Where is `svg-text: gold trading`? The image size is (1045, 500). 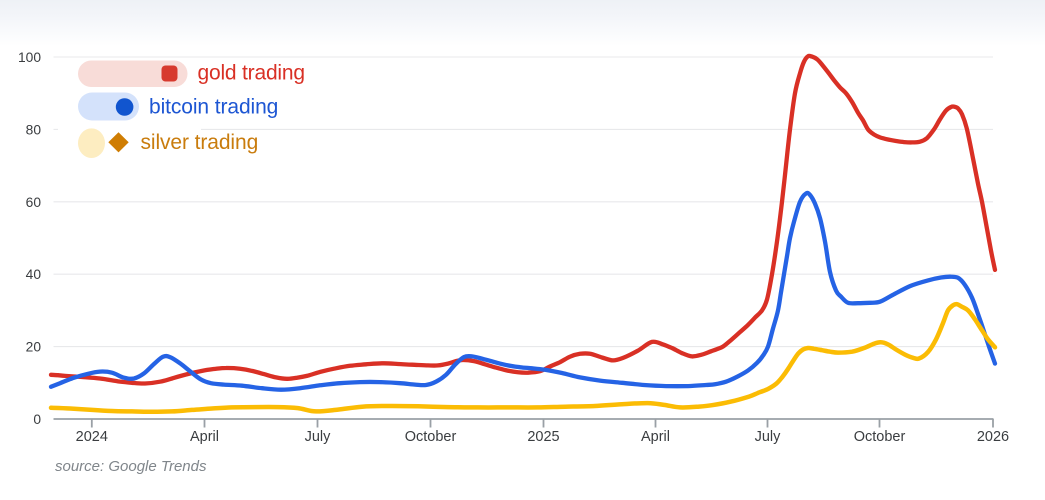 svg-text: gold trading is located at coordinates (251, 73).